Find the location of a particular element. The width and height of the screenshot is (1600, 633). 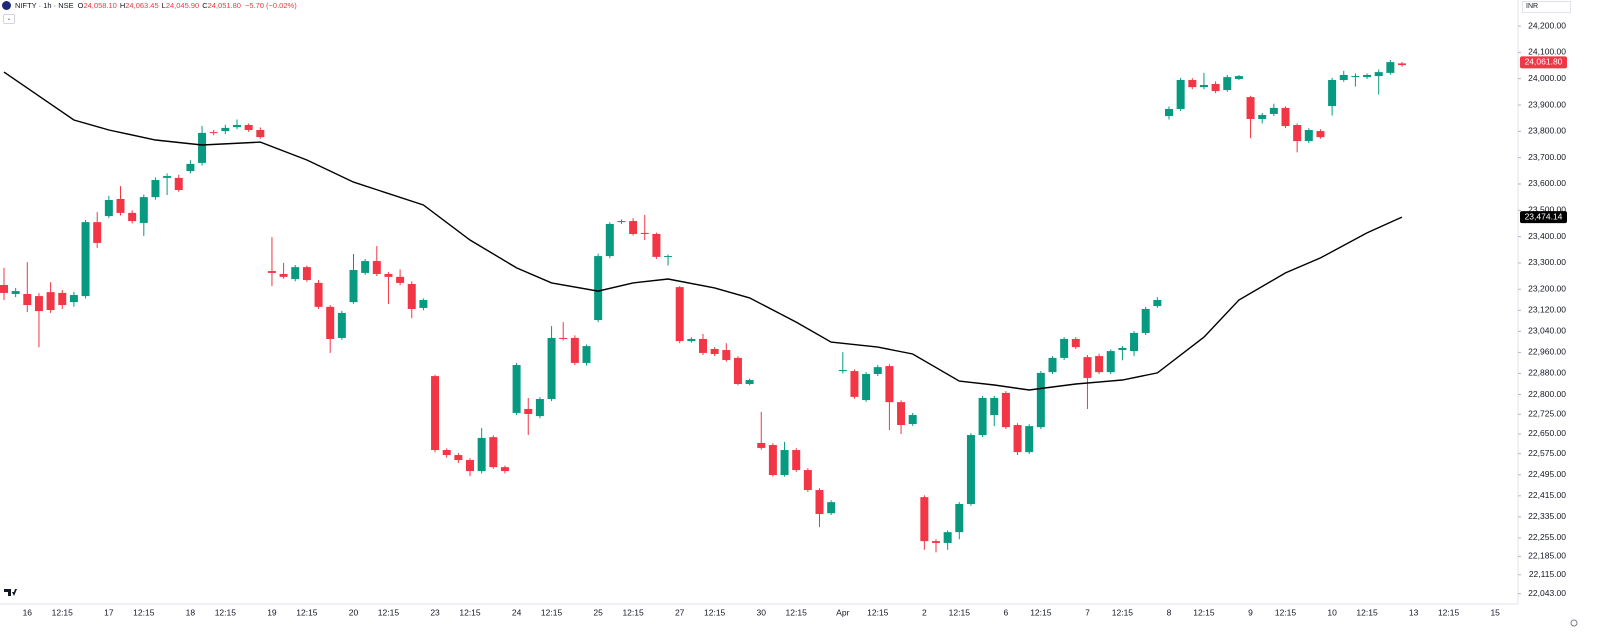

x-tick-label: 20 is located at coordinates (354, 612).